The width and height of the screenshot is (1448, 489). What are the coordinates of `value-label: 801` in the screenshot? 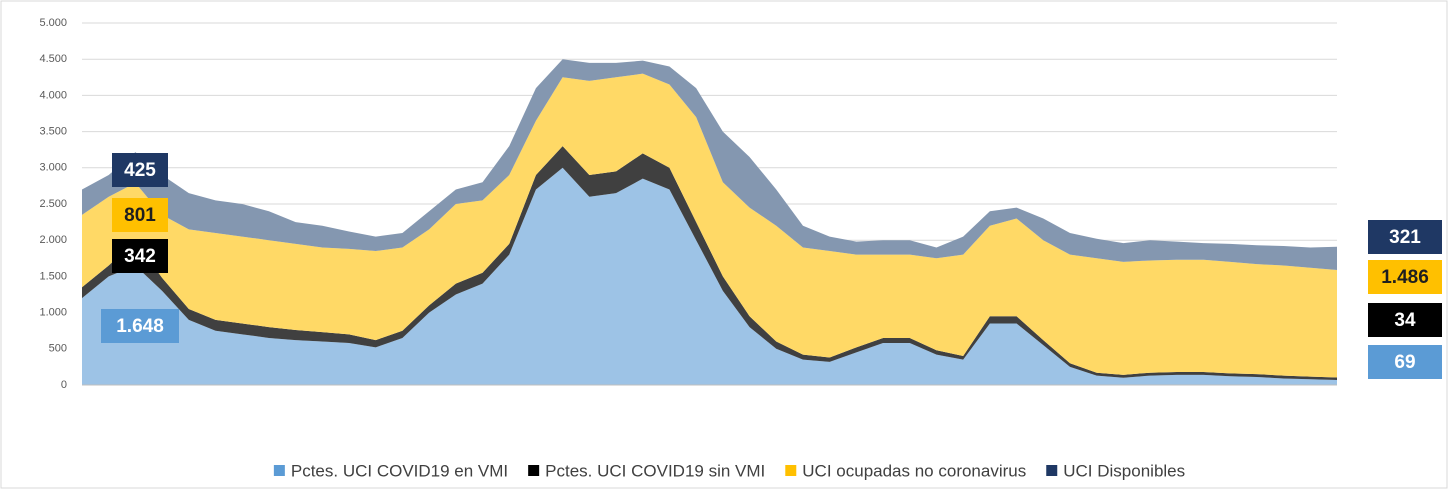 It's located at (140, 215).